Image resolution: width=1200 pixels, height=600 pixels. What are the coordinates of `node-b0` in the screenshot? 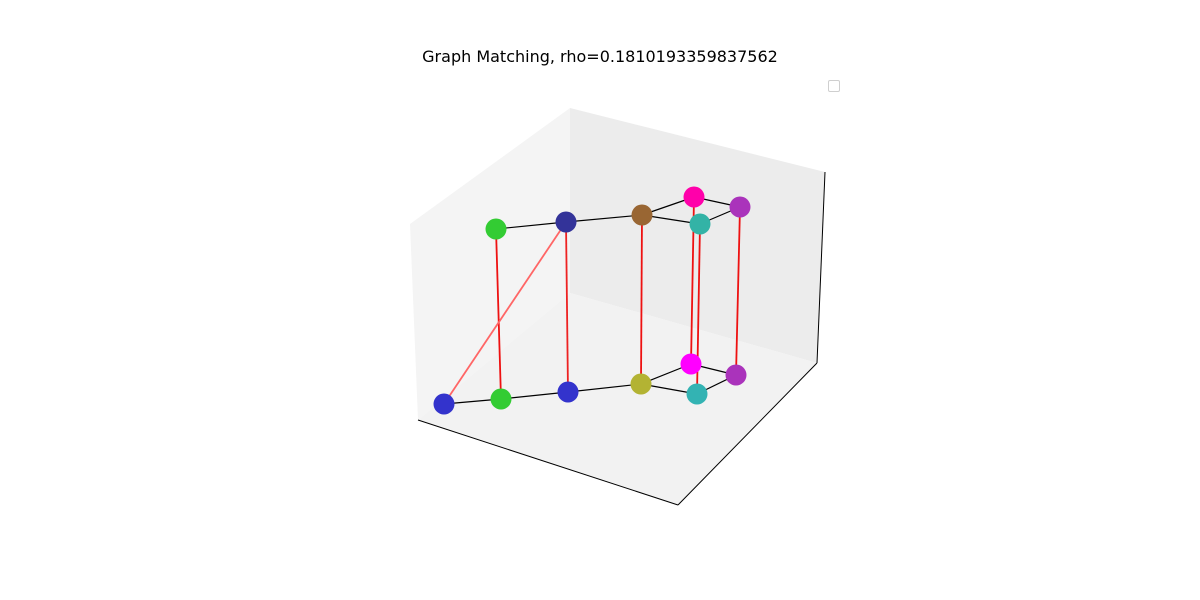 It's located at (444, 404).